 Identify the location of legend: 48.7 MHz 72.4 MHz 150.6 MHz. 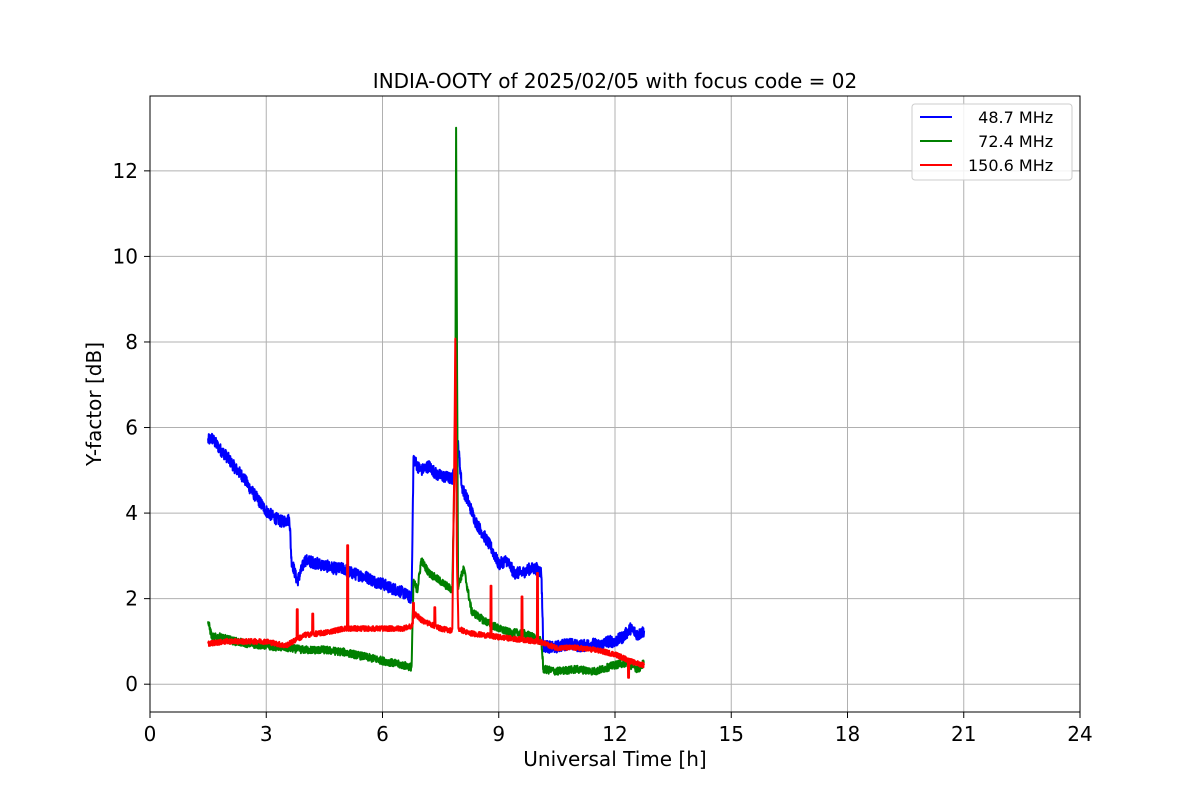
(992, 142).